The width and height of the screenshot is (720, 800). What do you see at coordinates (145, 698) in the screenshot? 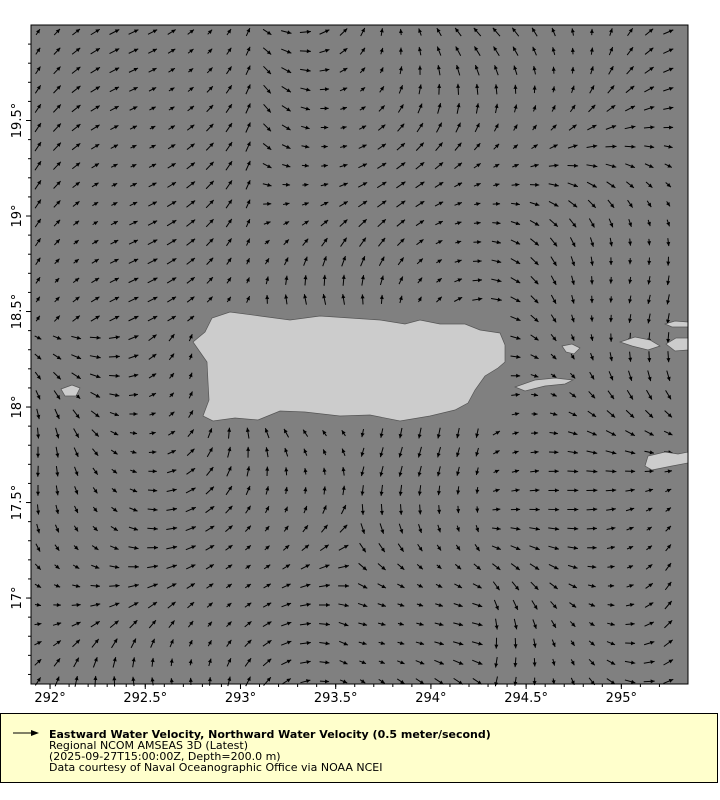
I see `x-tick-label: 292.5°` at bounding box center [145, 698].